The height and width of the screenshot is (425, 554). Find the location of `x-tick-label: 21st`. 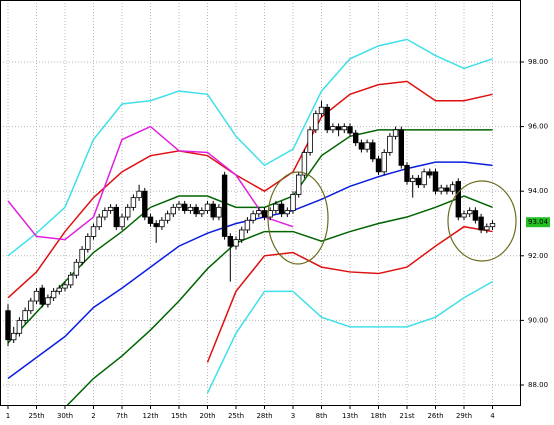

x-tick-label: 21st is located at coordinates (407, 416).